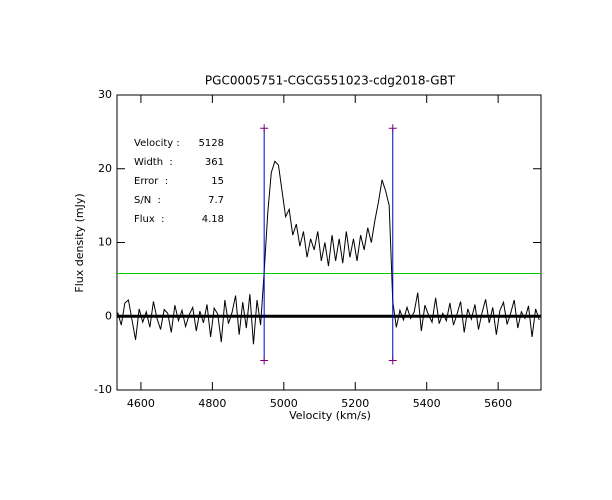 The width and height of the screenshot is (612, 500). I want to click on x-tick-label: 5000, so click(284, 403).